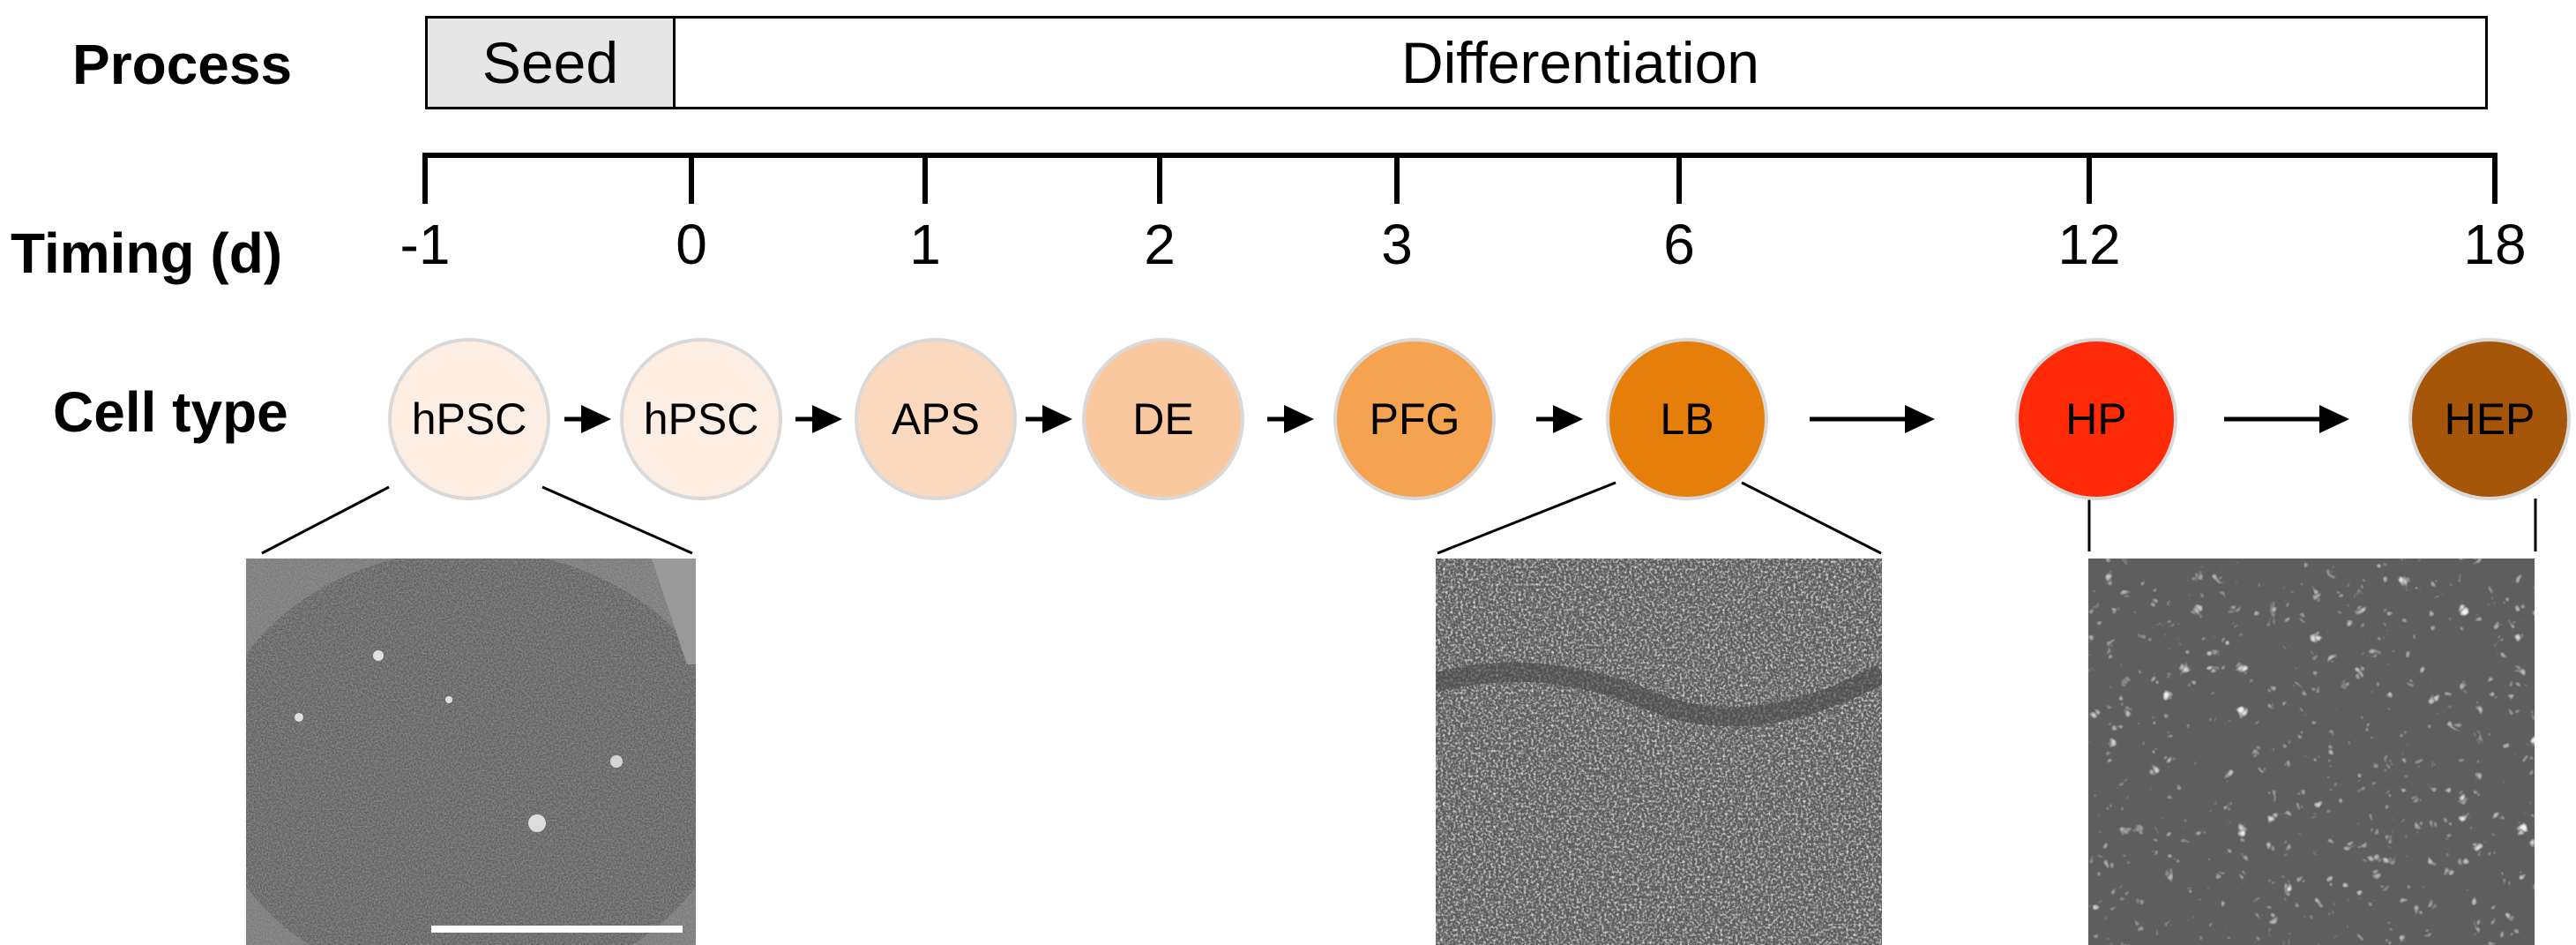 This screenshot has width=2576, height=945. I want to click on cell-type-circle-lb: LB, so click(1687, 419).